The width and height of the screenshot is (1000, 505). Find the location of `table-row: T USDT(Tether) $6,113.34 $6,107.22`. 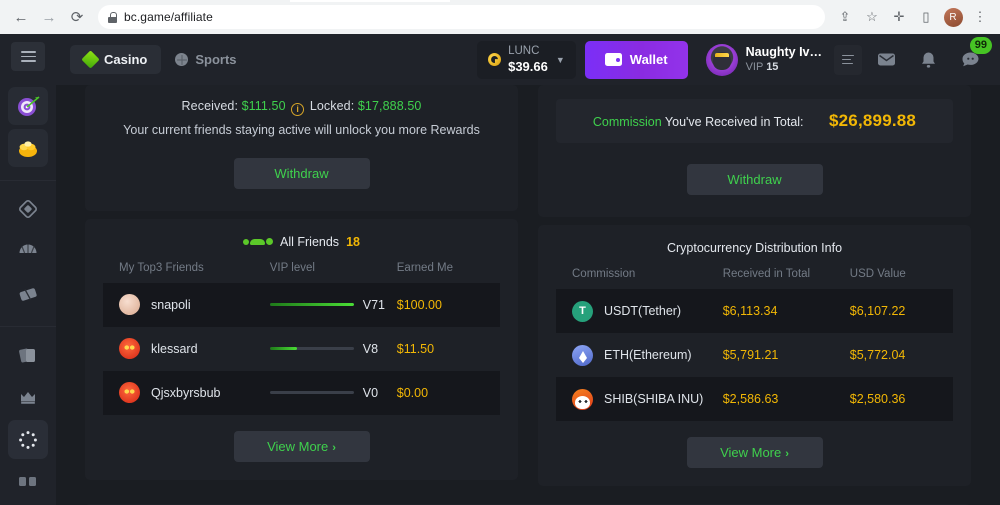

table-row: T USDT(Tether) $6,113.34 $6,107.22 is located at coordinates (754, 311).